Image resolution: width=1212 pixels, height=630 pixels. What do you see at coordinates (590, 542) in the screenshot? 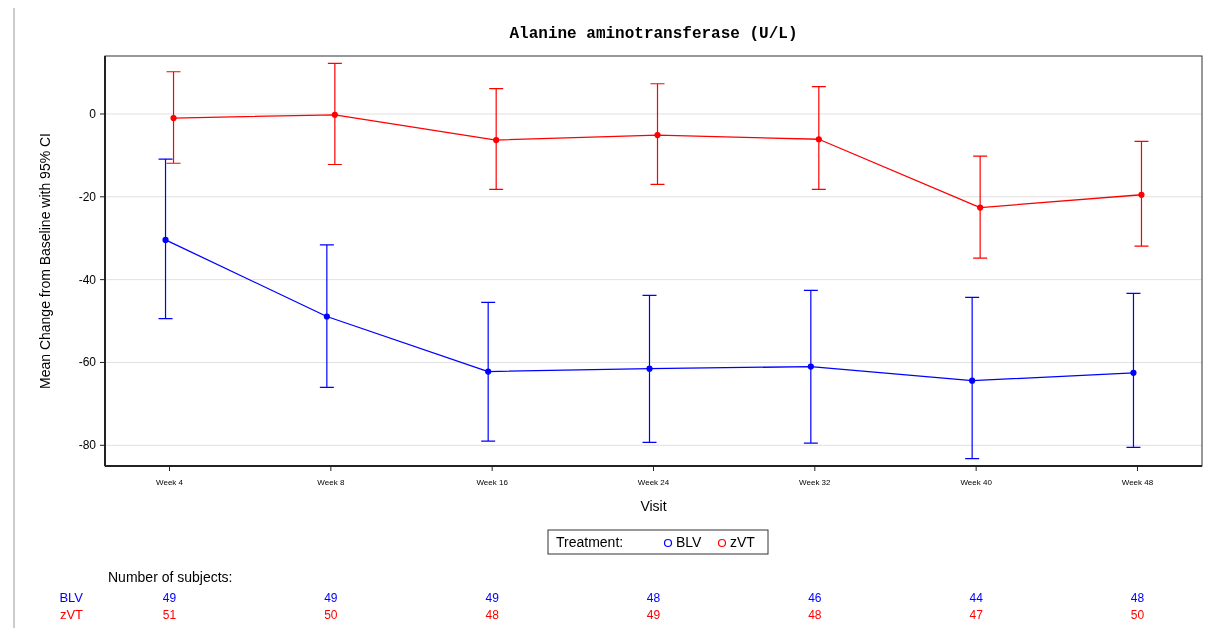
I see `legend-title: Treatment:` at bounding box center [590, 542].